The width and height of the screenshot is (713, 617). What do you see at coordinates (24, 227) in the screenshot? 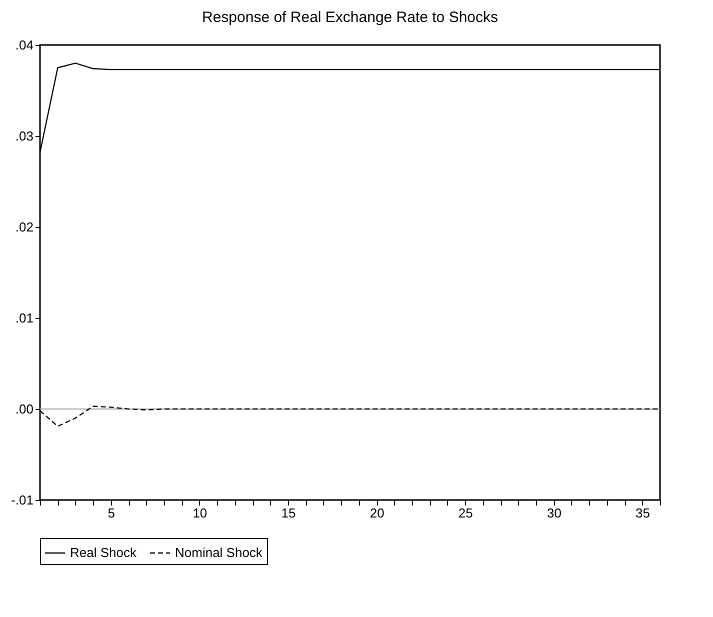
I see `y-tick-label: .02` at bounding box center [24, 227].